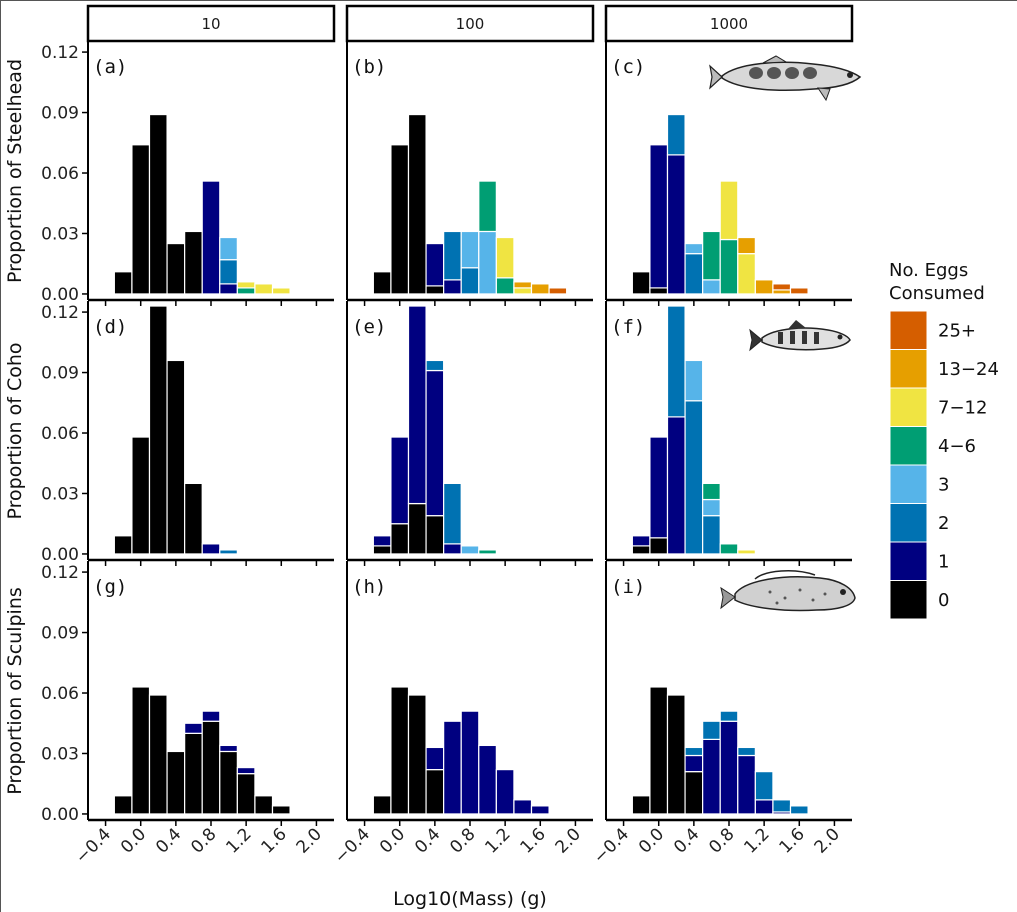 This screenshot has height=912, width=1017. I want to click on facet-panel: (a), so click(210, 171).